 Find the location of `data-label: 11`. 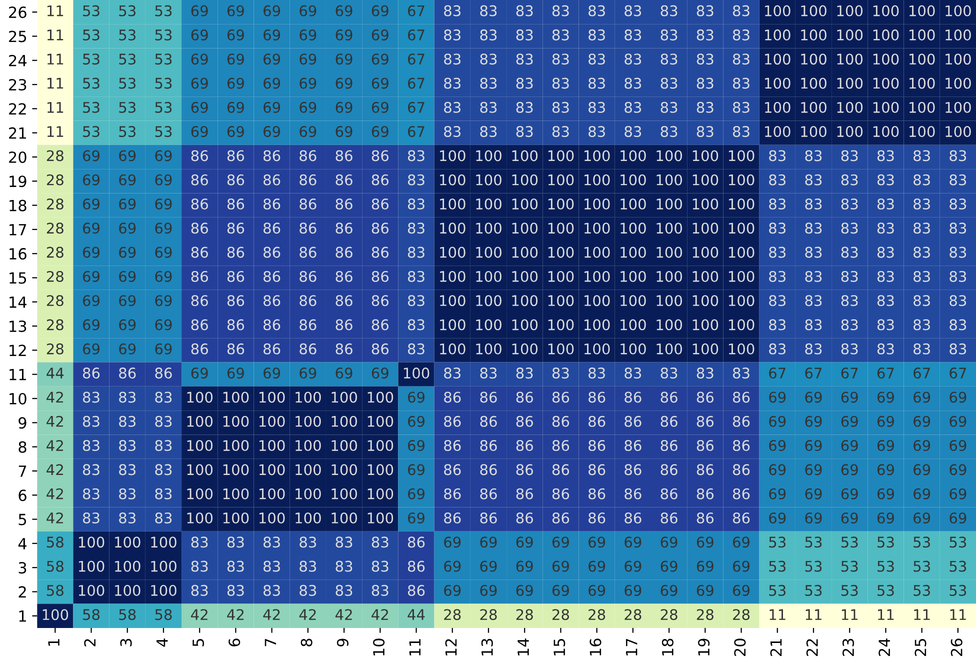

data-label: 11 is located at coordinates (55, 131).